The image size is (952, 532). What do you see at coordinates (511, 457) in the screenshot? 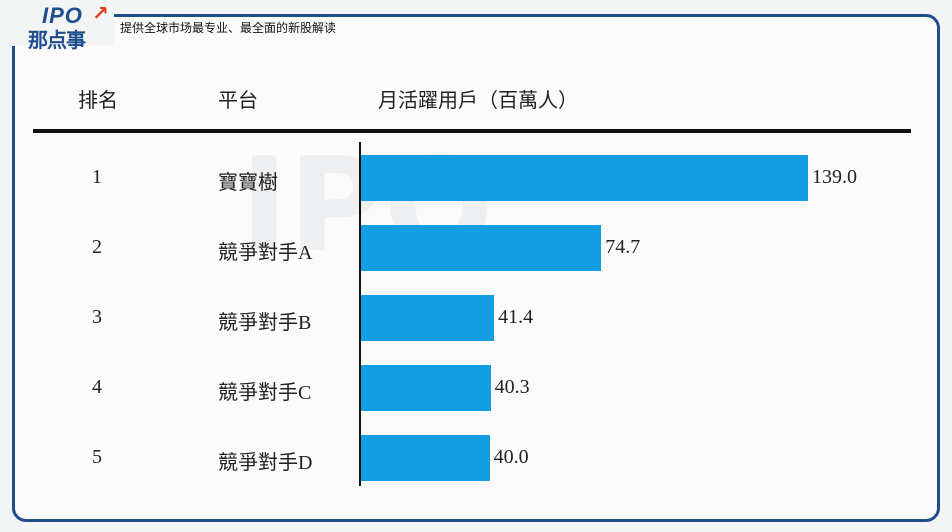
I see `data-label: 40.0` at bounding box center [511, 457].